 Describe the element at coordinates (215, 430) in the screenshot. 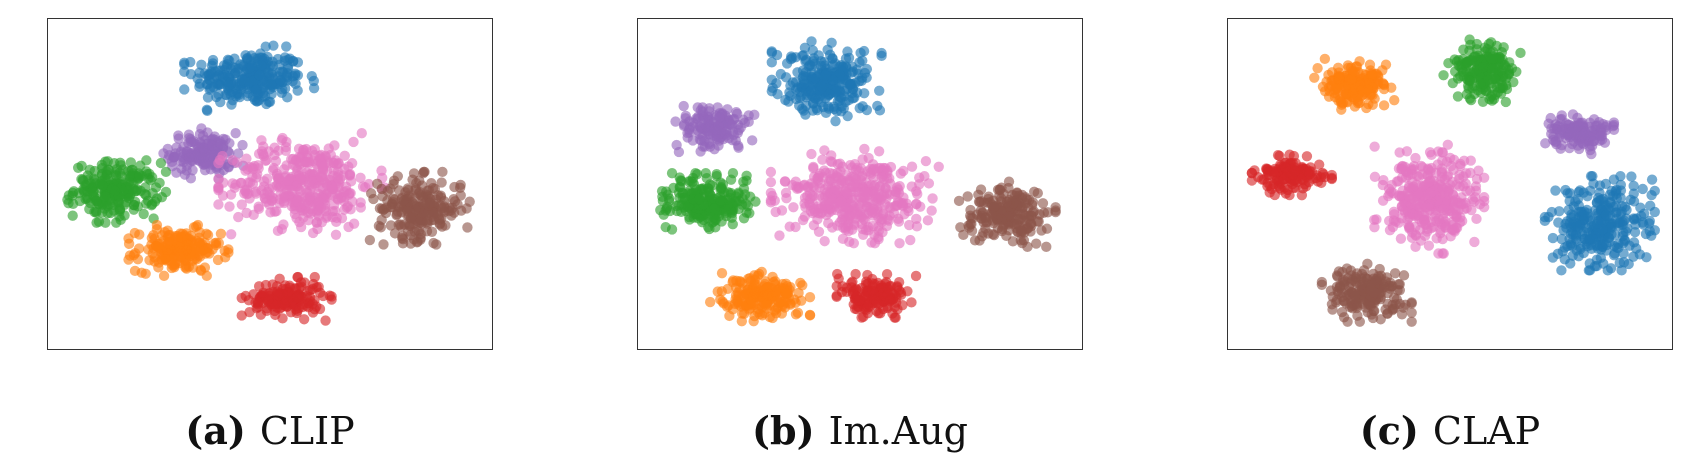

I see `caption-tag-a: (a)` at that location.